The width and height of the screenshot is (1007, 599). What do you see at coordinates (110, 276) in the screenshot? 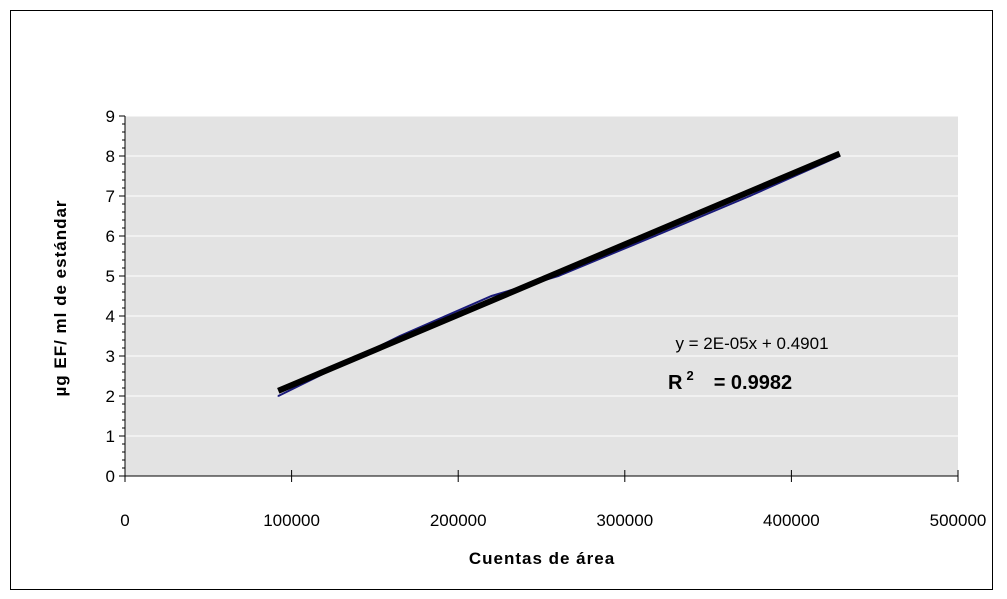
I see `y-tick-label-5: 5` at bounding box center [110, 276].